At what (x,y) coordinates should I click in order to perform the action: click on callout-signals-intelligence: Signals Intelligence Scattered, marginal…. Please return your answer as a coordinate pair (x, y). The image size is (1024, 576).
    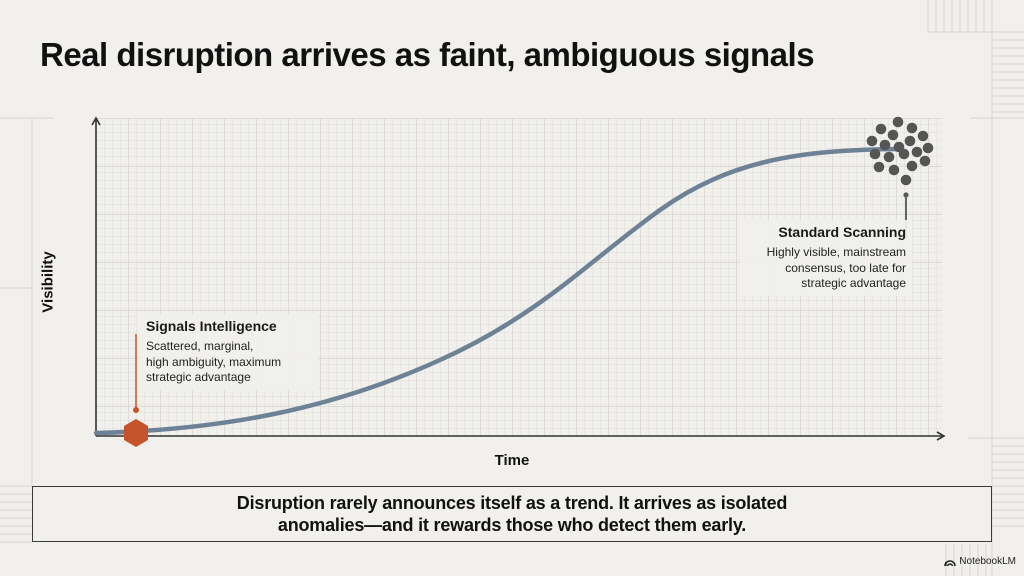
    Looking at the image, I should click on (229, 352).